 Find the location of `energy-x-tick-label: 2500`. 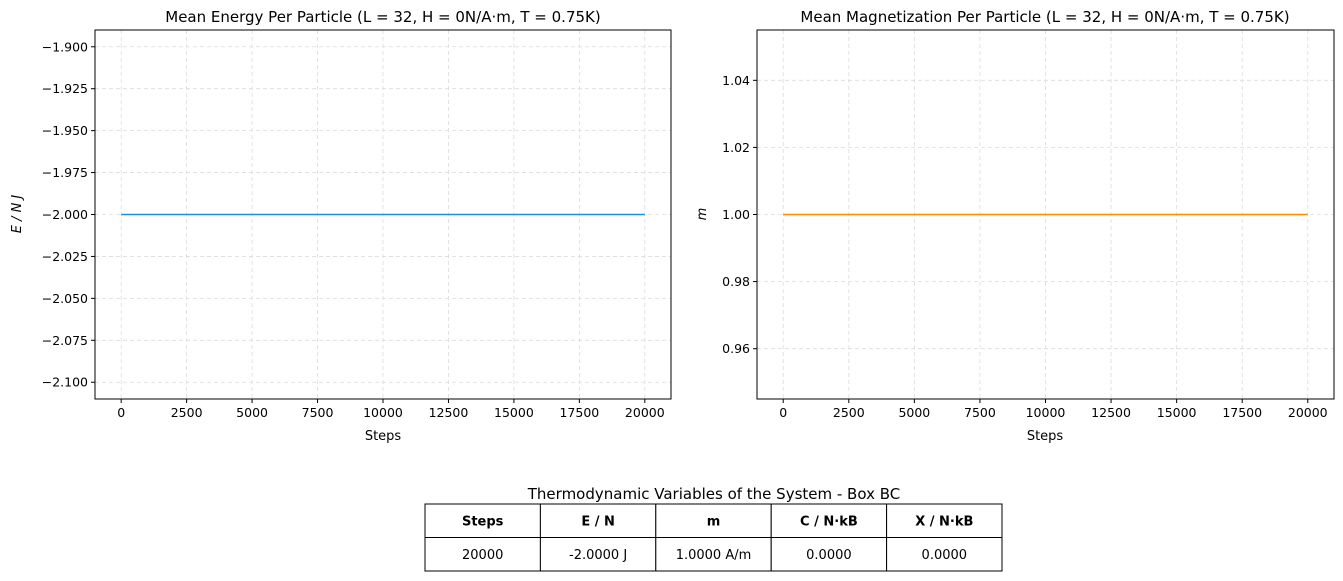

energy-x-tick-label: 2500 is located at coordinates (187, 412).